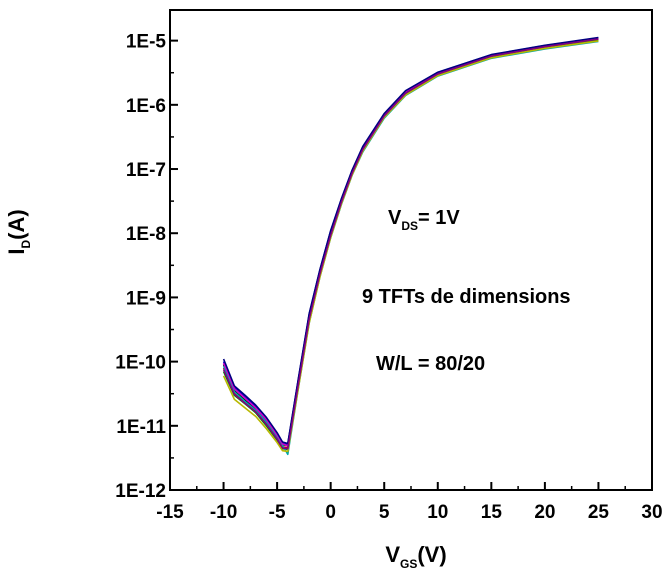 This screenshot has width=666, height=576. Describe the element at coordinates (599, 512) in the screenshot. I see `x-tick-label: 25` at that location.